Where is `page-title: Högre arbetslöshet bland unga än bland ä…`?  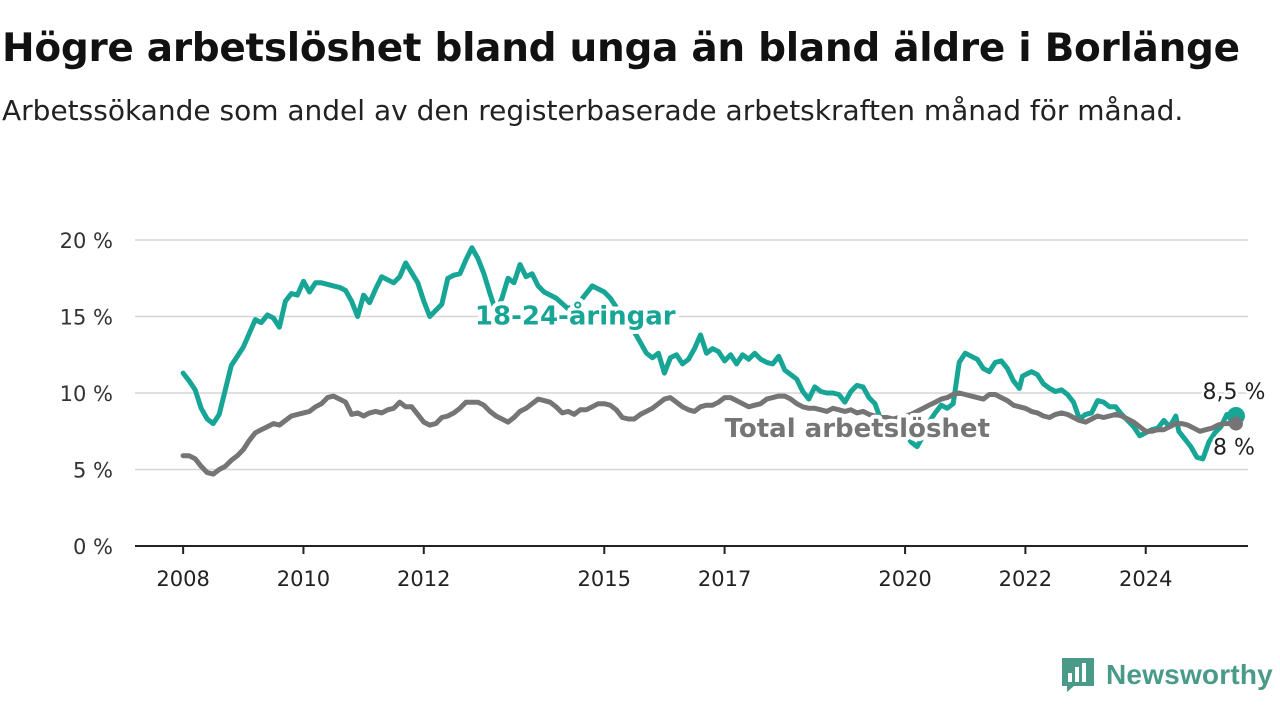 page-title: Högre arbetslöshet bland unga än bland ä… is located at coordinates (621, 48).